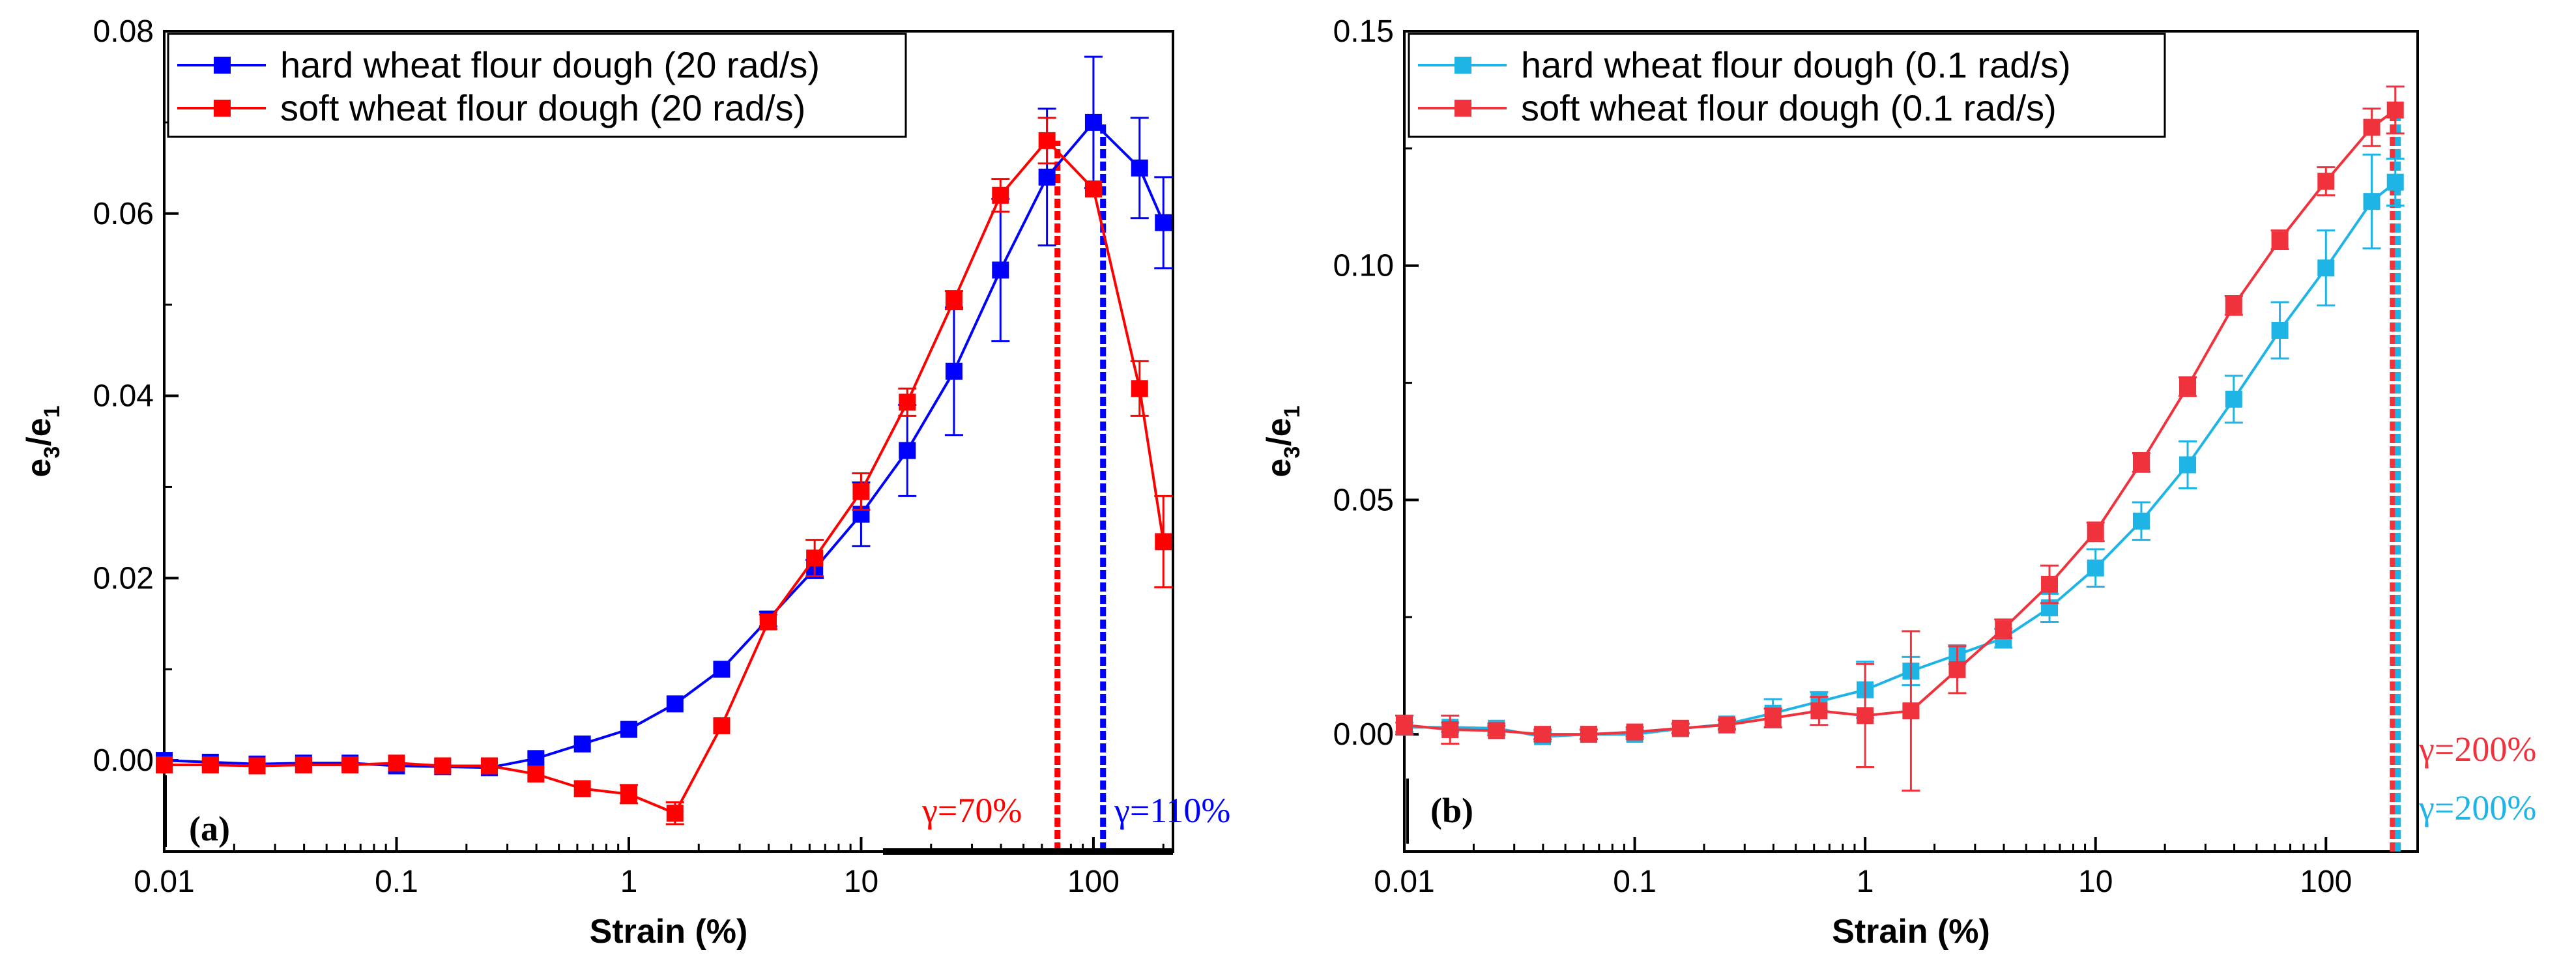 This screenshot has width=2576, height=974. Describe the element at coordinates (123, 396) in the screenshot. I see `y-tick-label: 0.04` at that location.